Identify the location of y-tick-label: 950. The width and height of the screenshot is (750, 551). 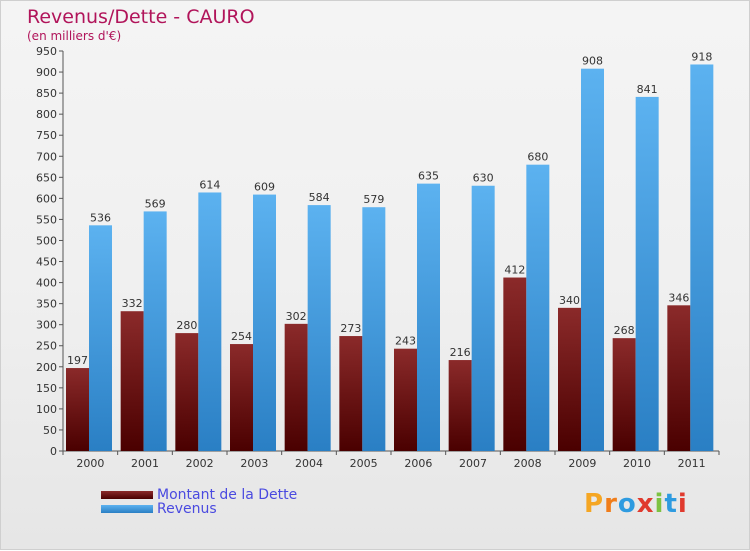
(46, 51).